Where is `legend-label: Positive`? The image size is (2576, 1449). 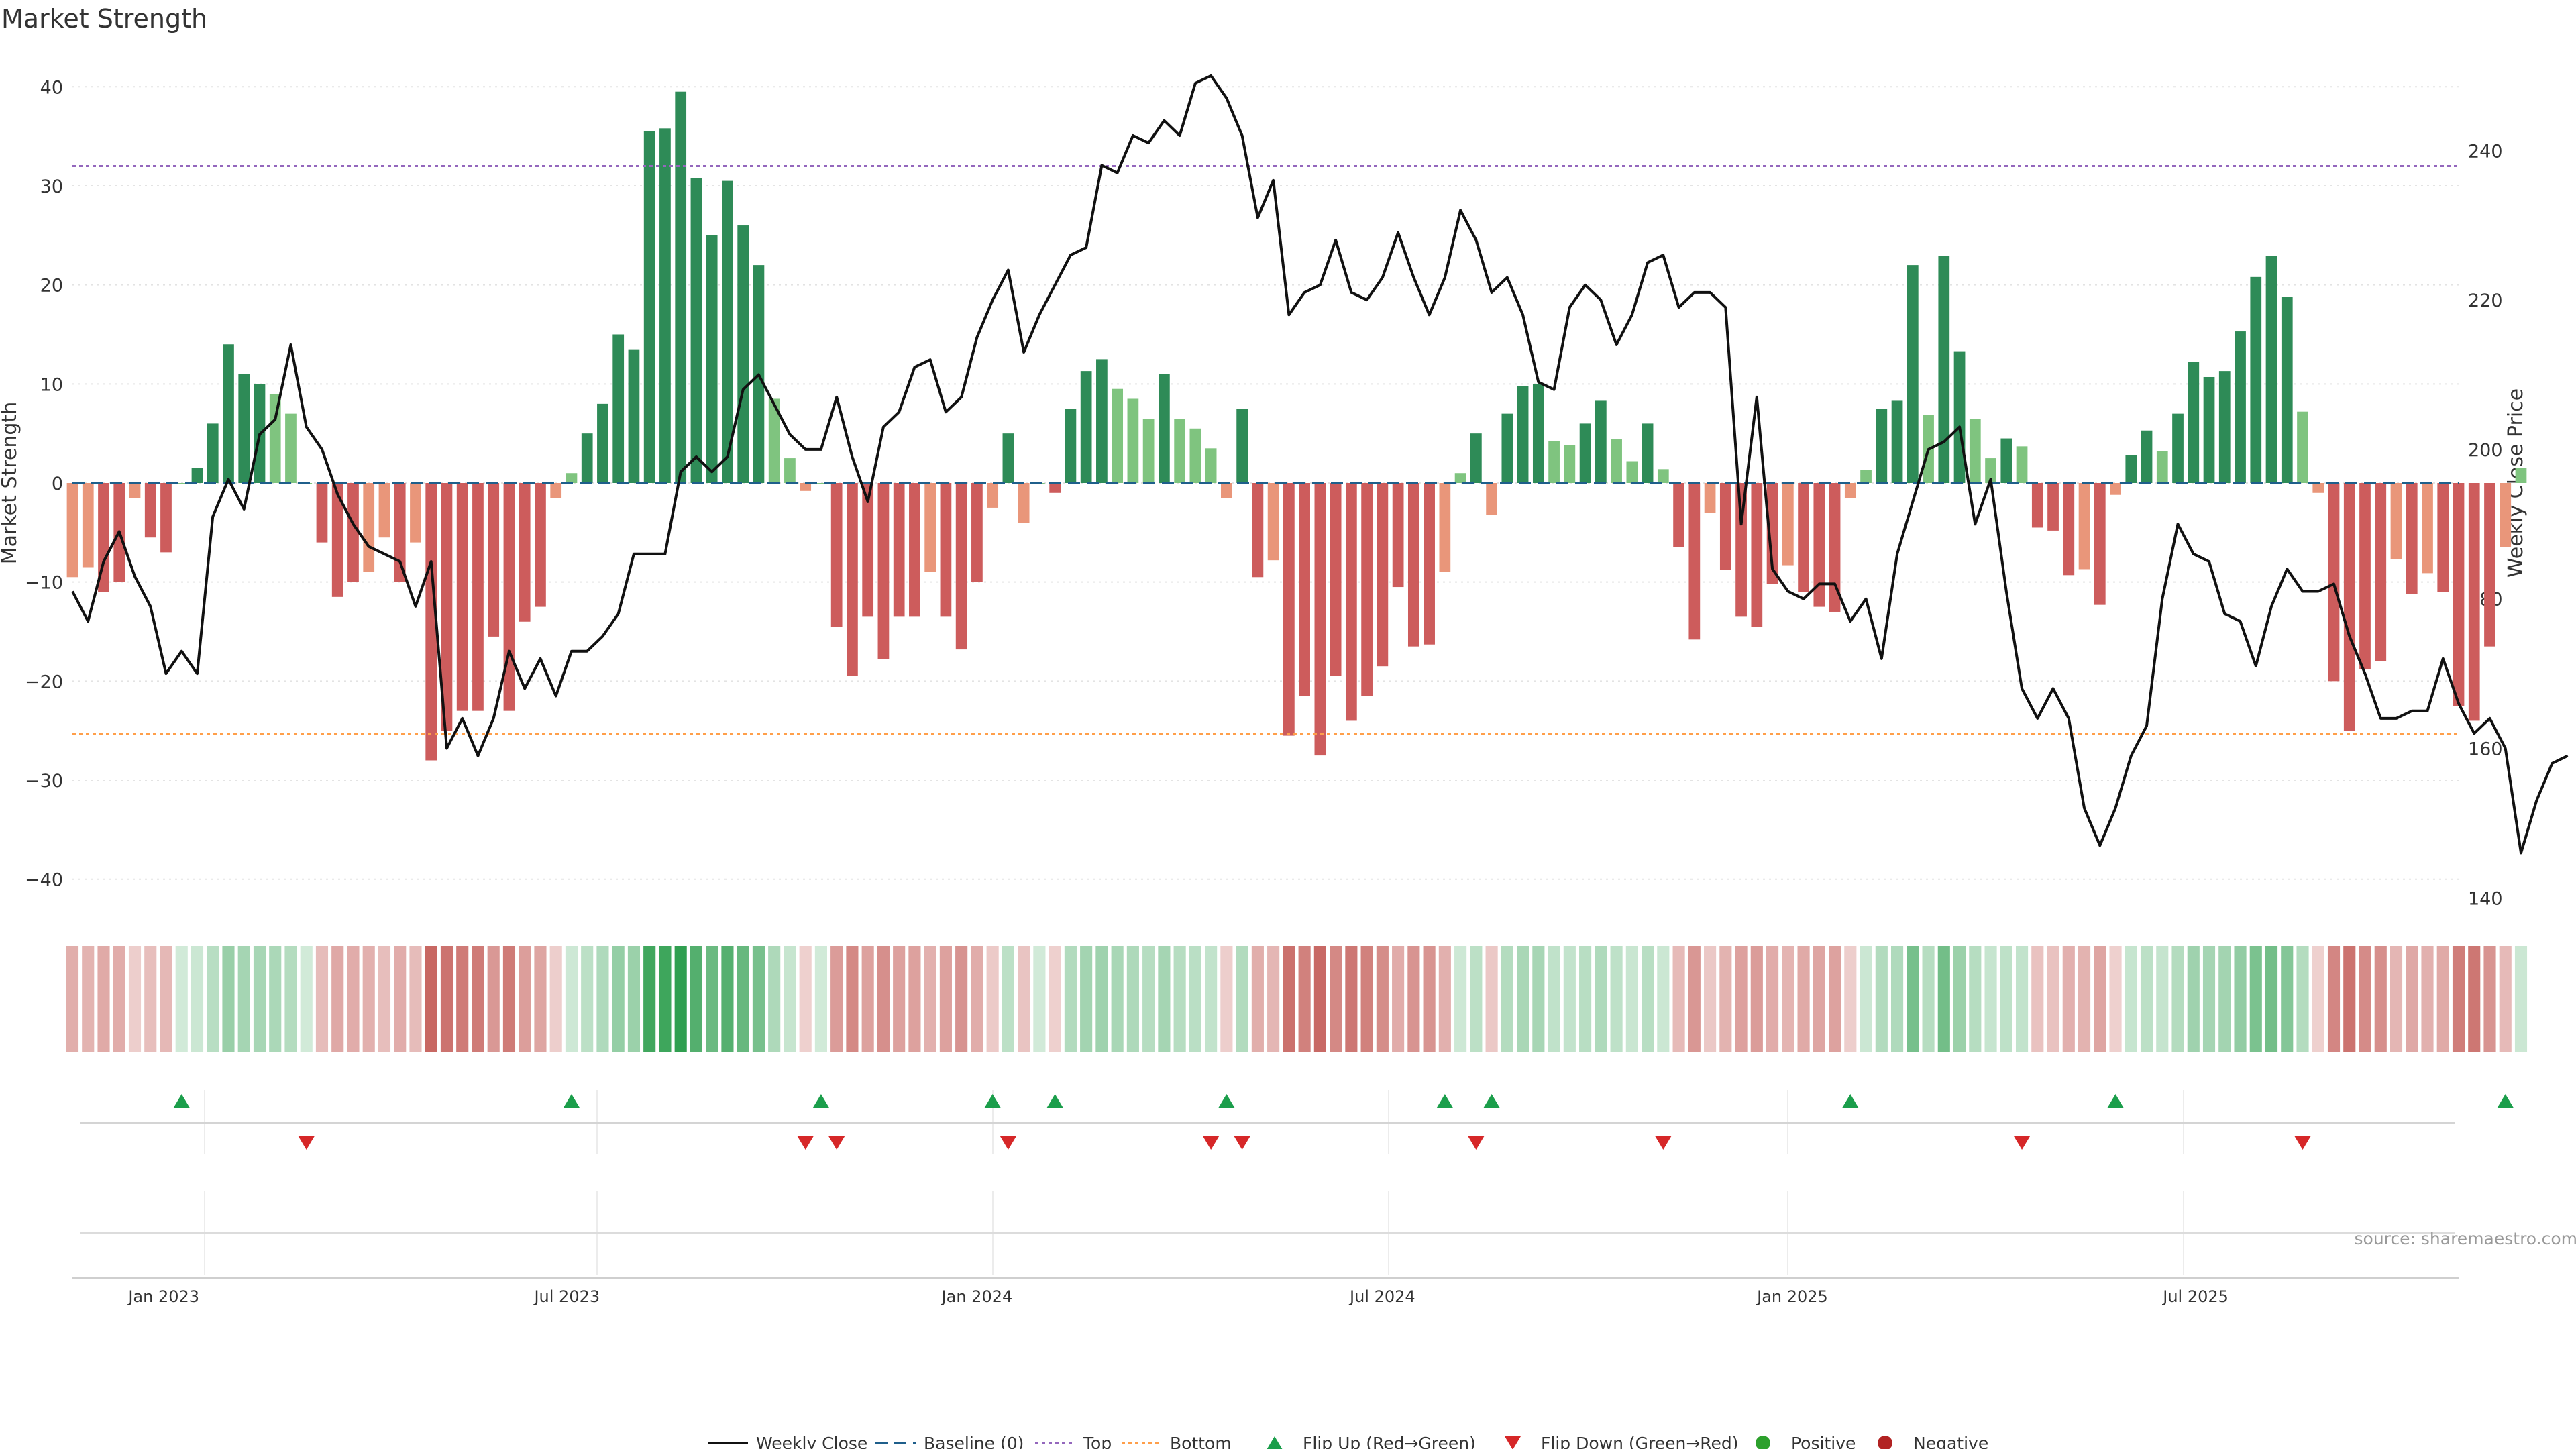
legend-label: Positive is located at coordinates (1823, 1441).